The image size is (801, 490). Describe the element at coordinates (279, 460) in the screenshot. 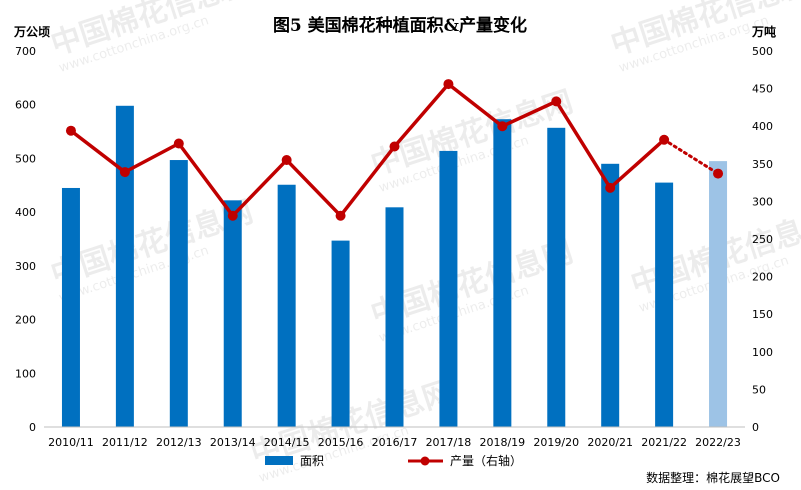

I see `legend-swatch-area` at that location.